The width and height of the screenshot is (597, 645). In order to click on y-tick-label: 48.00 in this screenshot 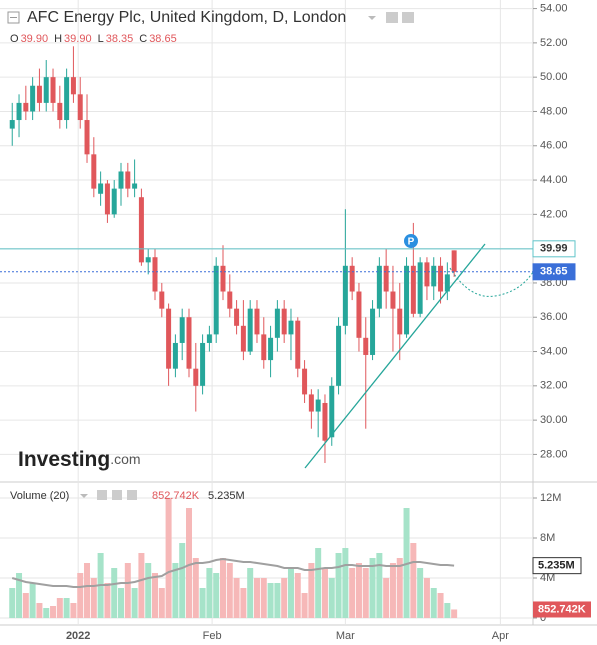, I will do `click(554, 111)`.